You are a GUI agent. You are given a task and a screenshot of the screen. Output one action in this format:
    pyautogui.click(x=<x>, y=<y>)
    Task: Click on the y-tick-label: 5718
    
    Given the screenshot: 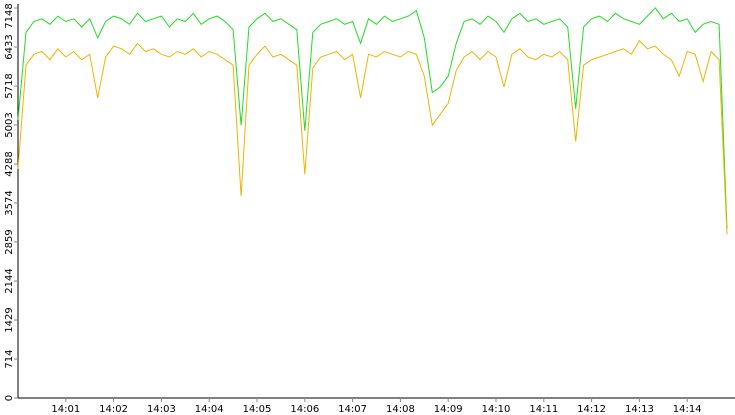 What is the action you would take?
    pyautogui.click(x=9, y=85)
    